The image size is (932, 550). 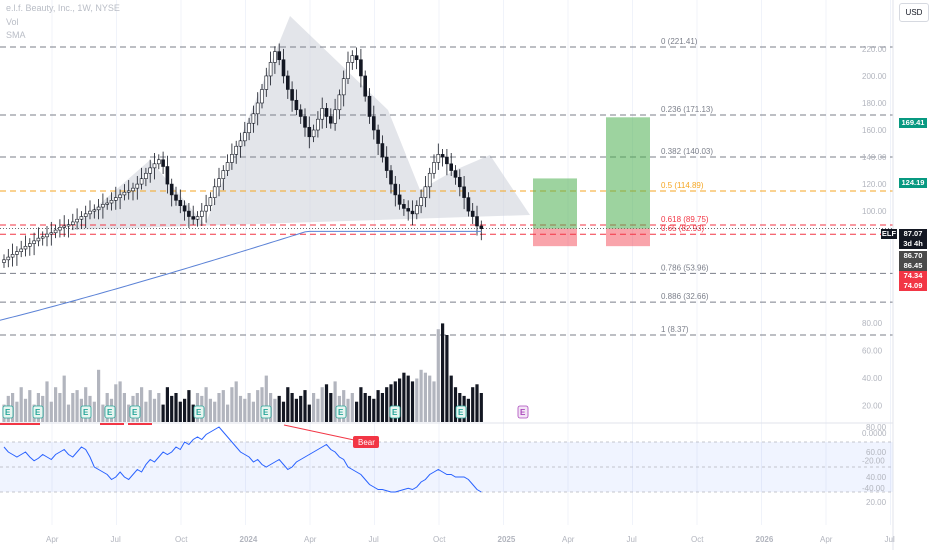 I want to click on sma-indicator-label: SMA, so click(x=16, y=35).